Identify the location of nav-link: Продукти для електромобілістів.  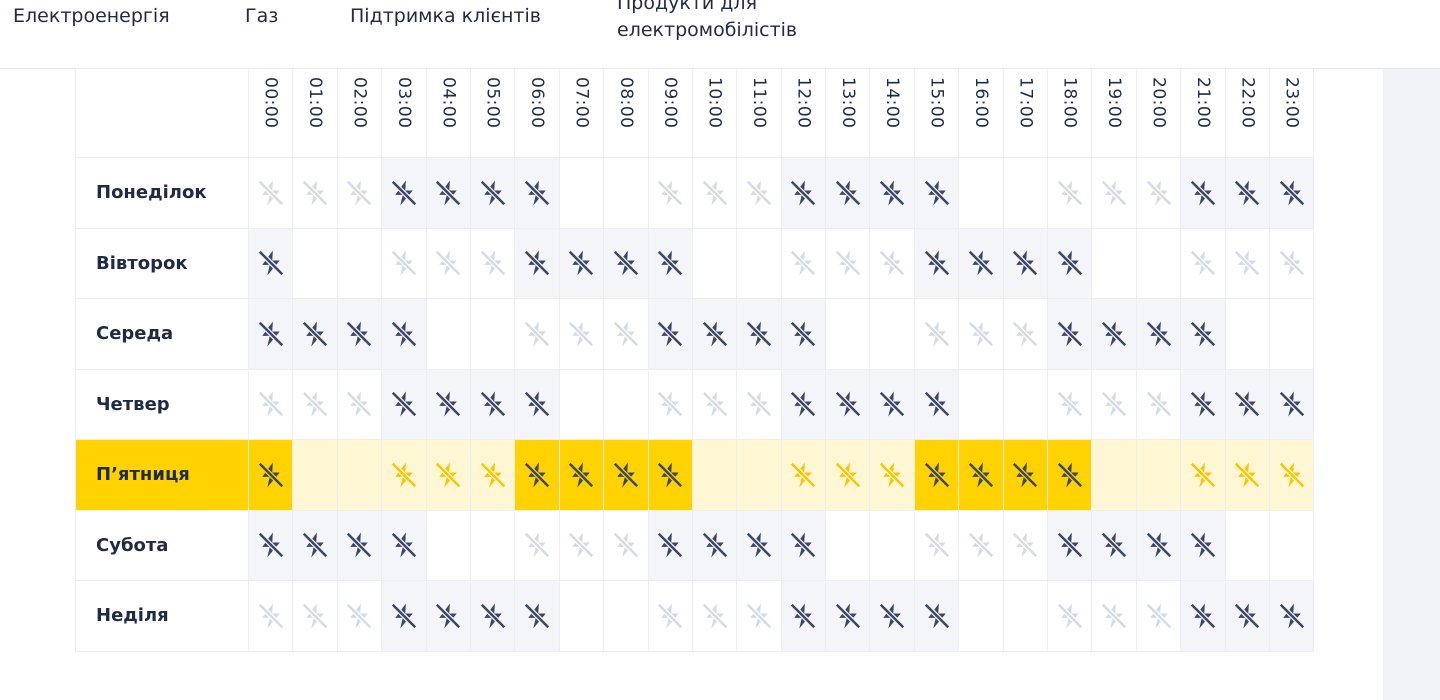
(707, 20).